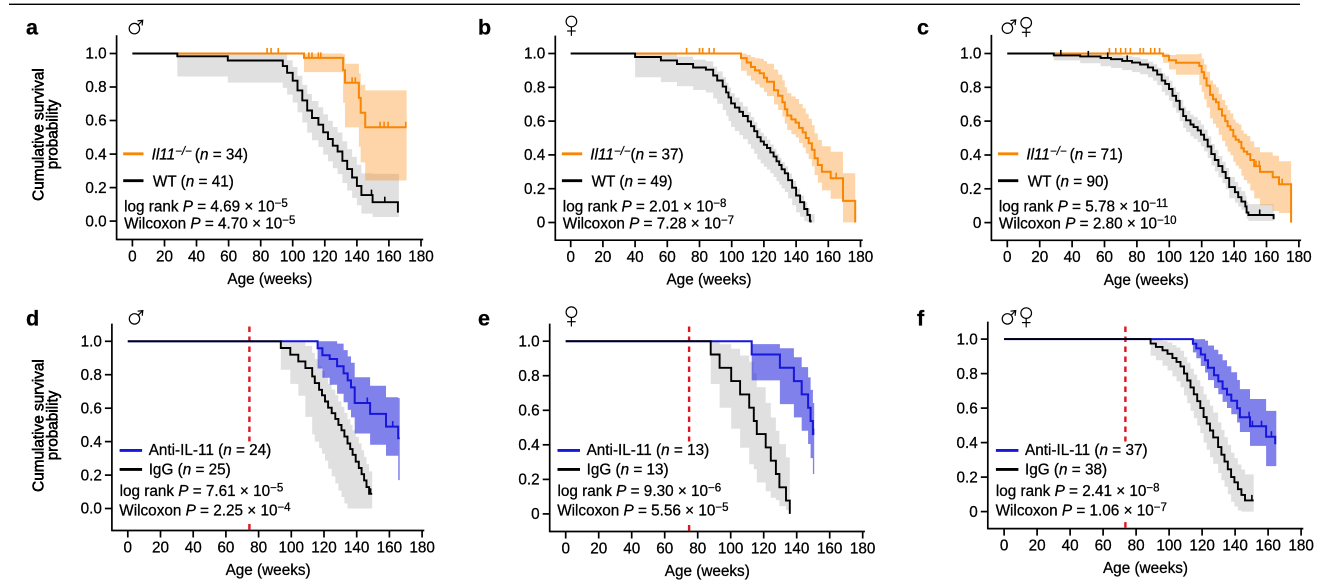 The image size is (1336, 586). Describe the element at coordinates (210, 450) in the screenshot. I see `svg-text: Anti-IL-11 (n = 24)` at that location.